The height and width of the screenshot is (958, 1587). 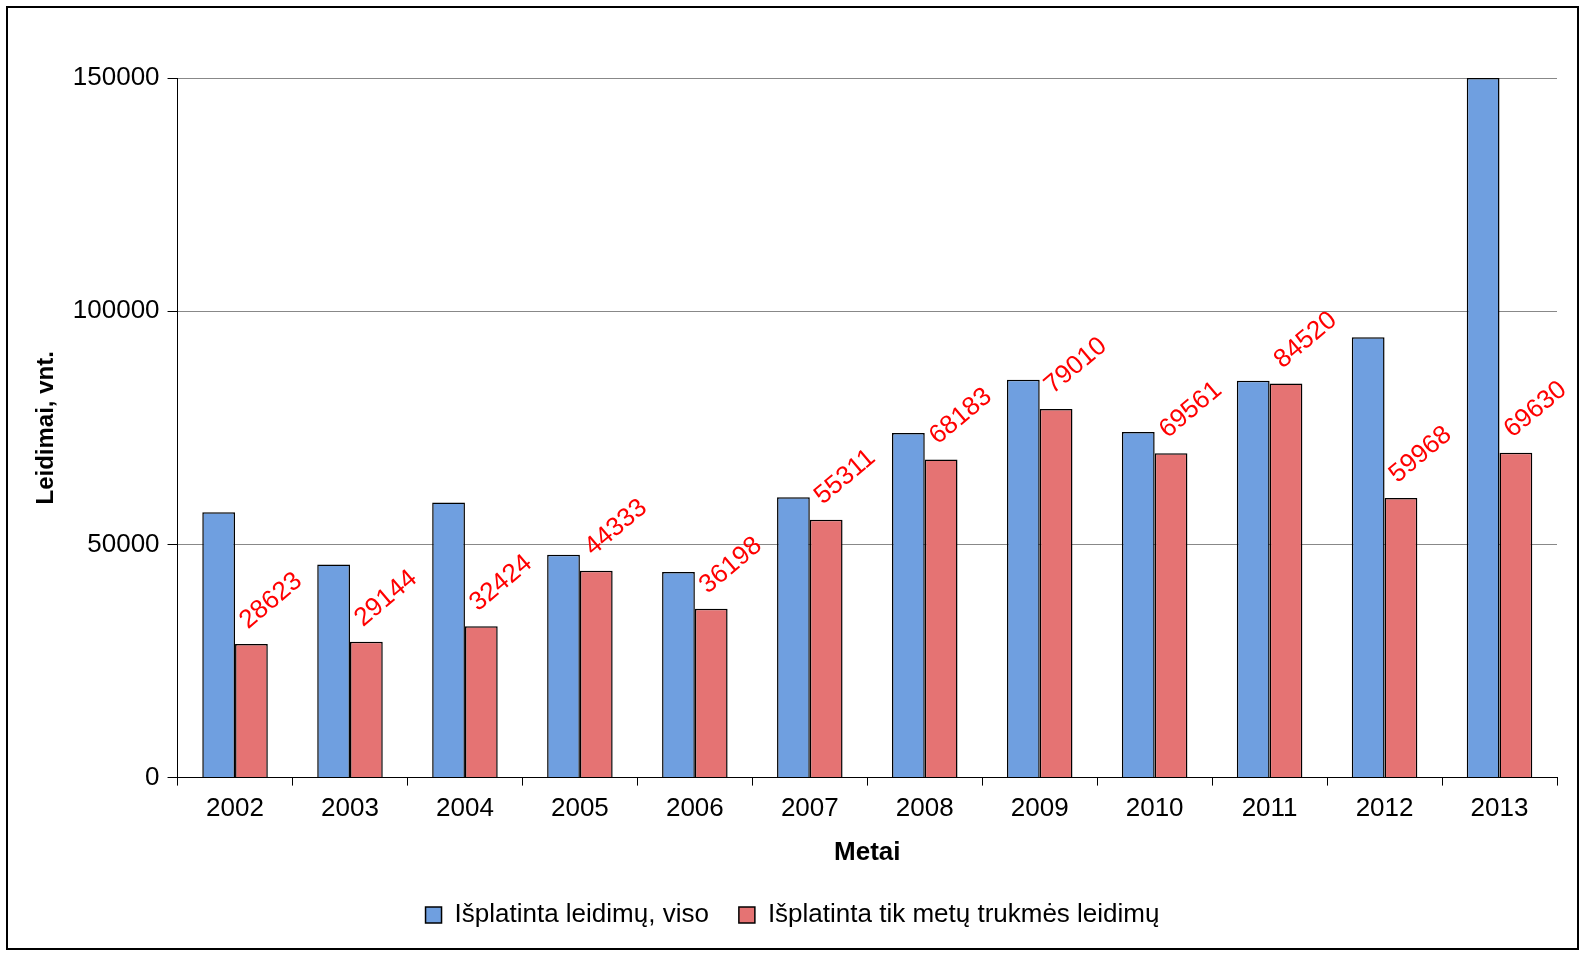 What do you see at coordinates (924, 807) in the screenshot?
I see `x-tick-label: 2008` at bounding box center [924, 807].